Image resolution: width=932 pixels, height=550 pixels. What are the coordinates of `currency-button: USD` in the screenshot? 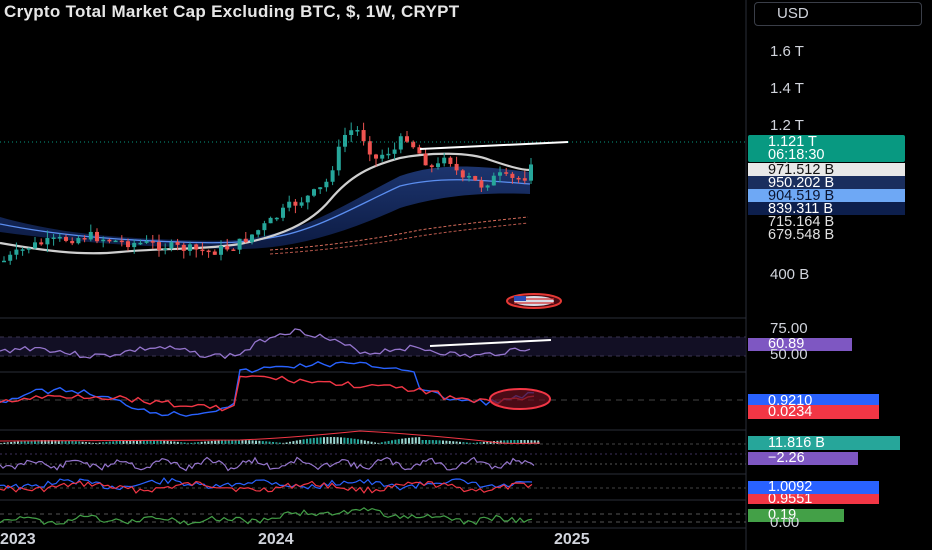 It's located at (838, 14).